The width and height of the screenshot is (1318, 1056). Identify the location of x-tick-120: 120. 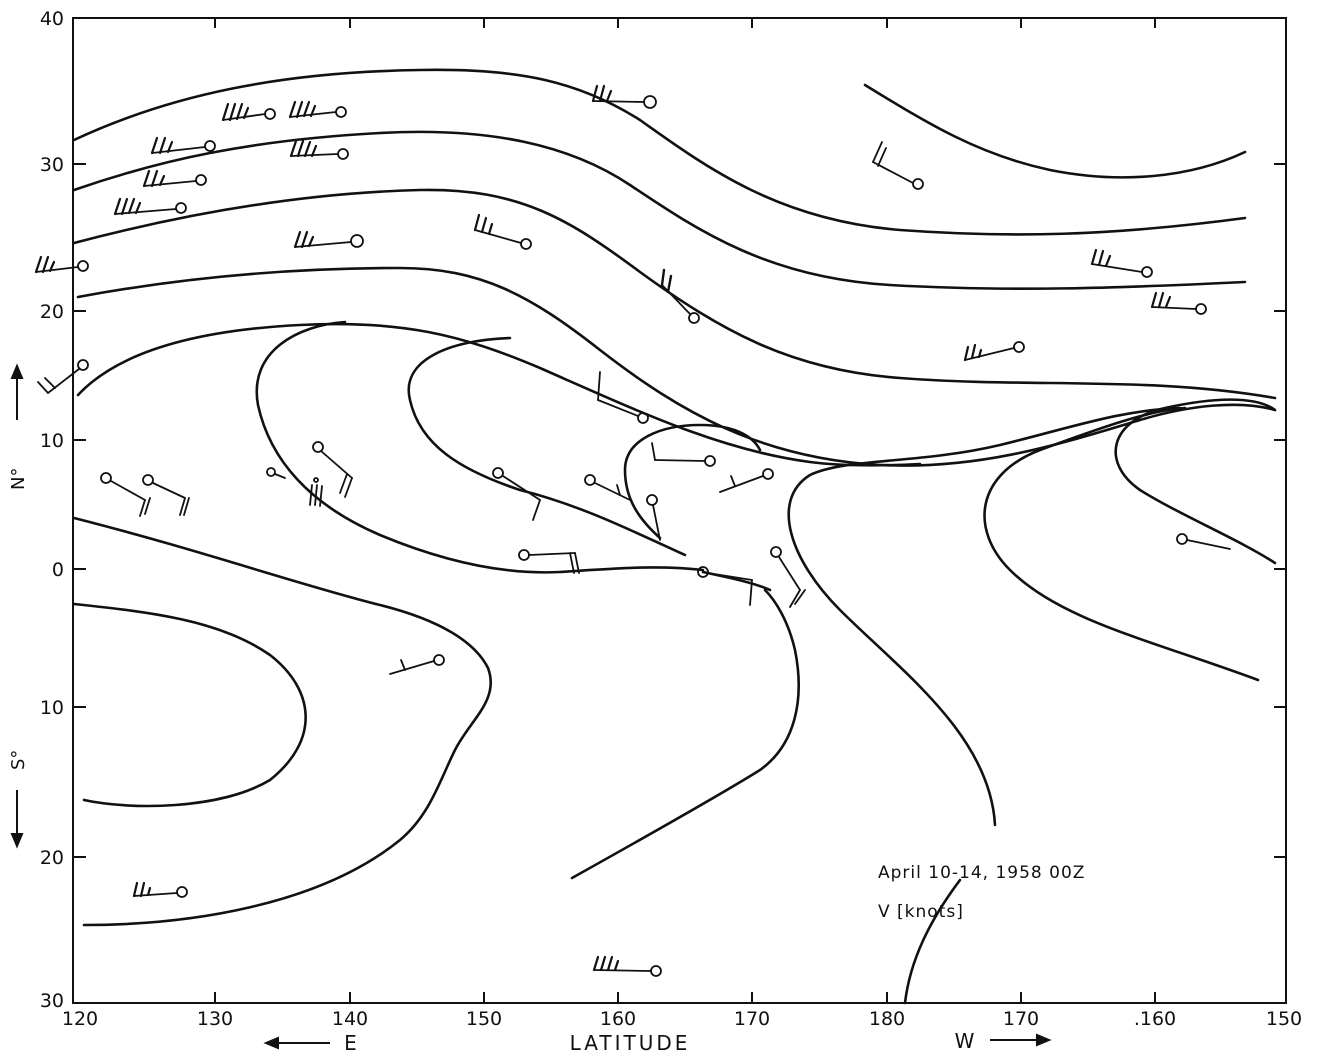
(80, 1019).